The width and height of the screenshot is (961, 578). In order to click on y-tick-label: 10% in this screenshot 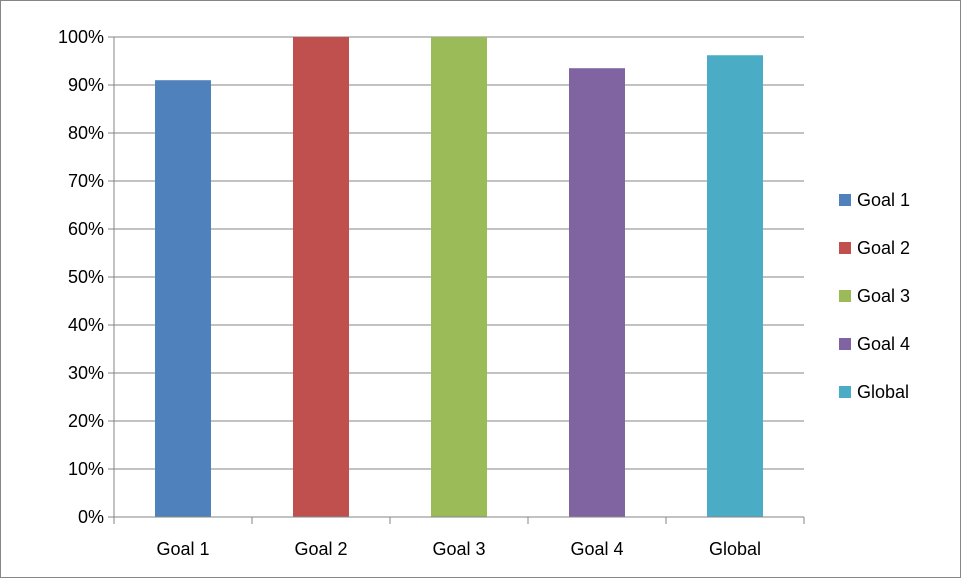, I will do `click(86, 469)`.